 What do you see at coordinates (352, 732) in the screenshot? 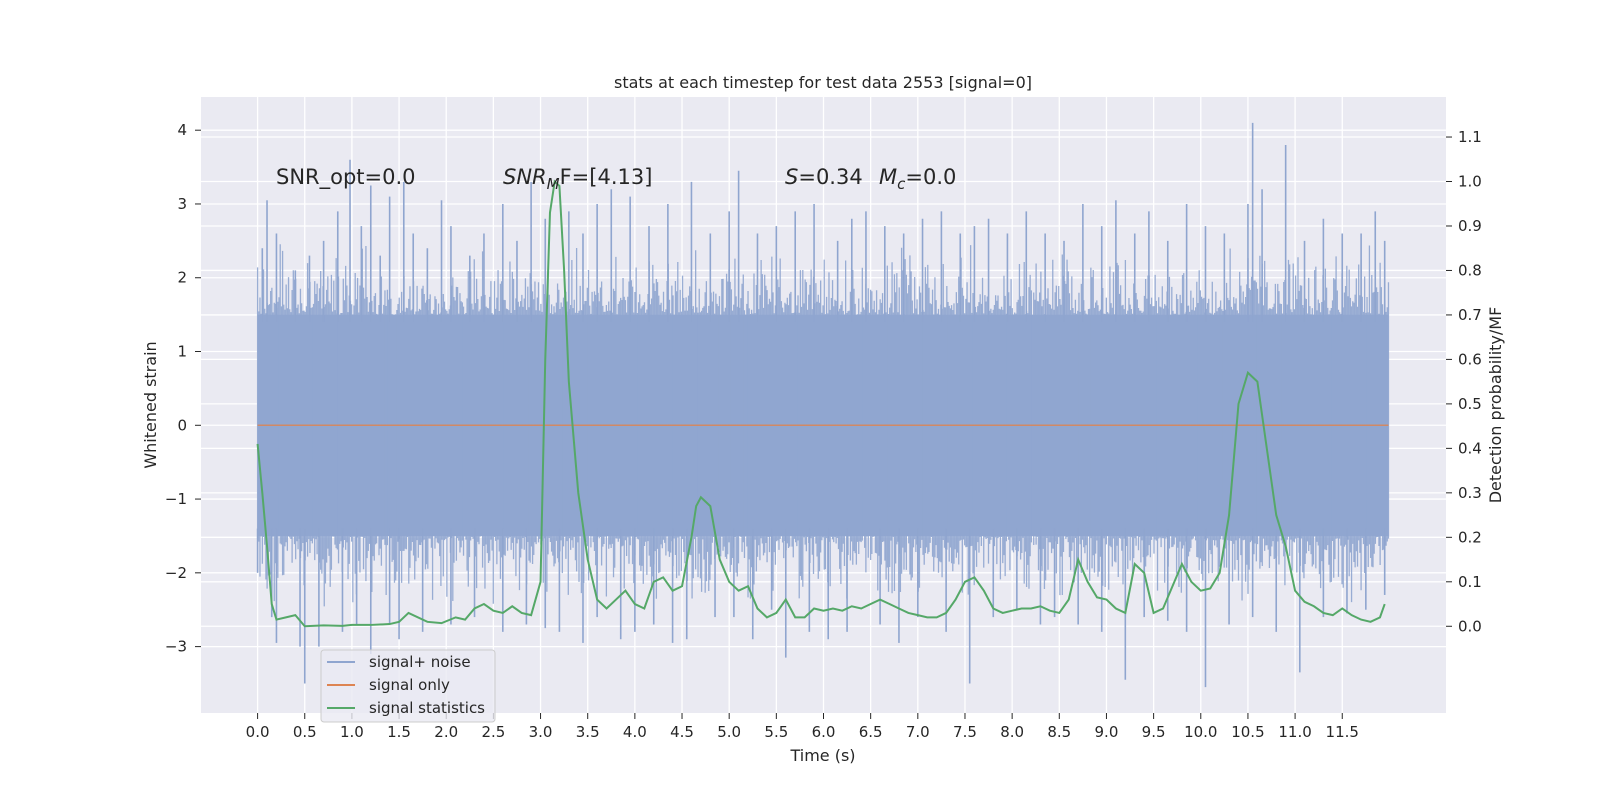
I see `x-tick-label: 1.0` at bounding box center [352, 732].